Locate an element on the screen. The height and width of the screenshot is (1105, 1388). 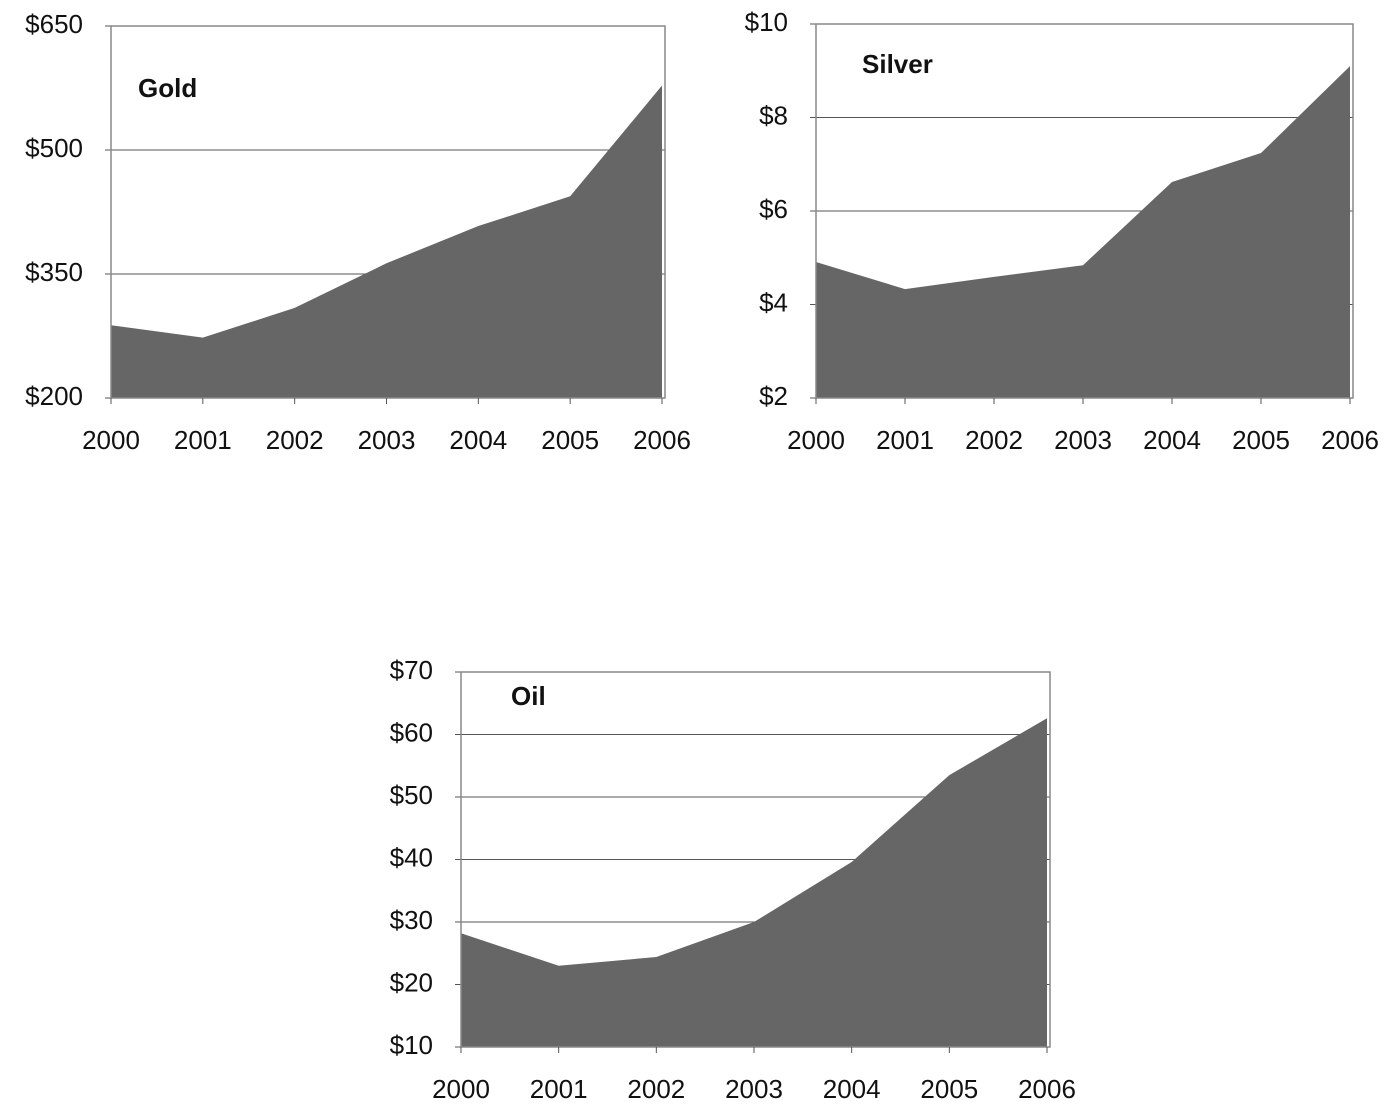
y-tick-label: $30 is located at coordinates (411, 920).